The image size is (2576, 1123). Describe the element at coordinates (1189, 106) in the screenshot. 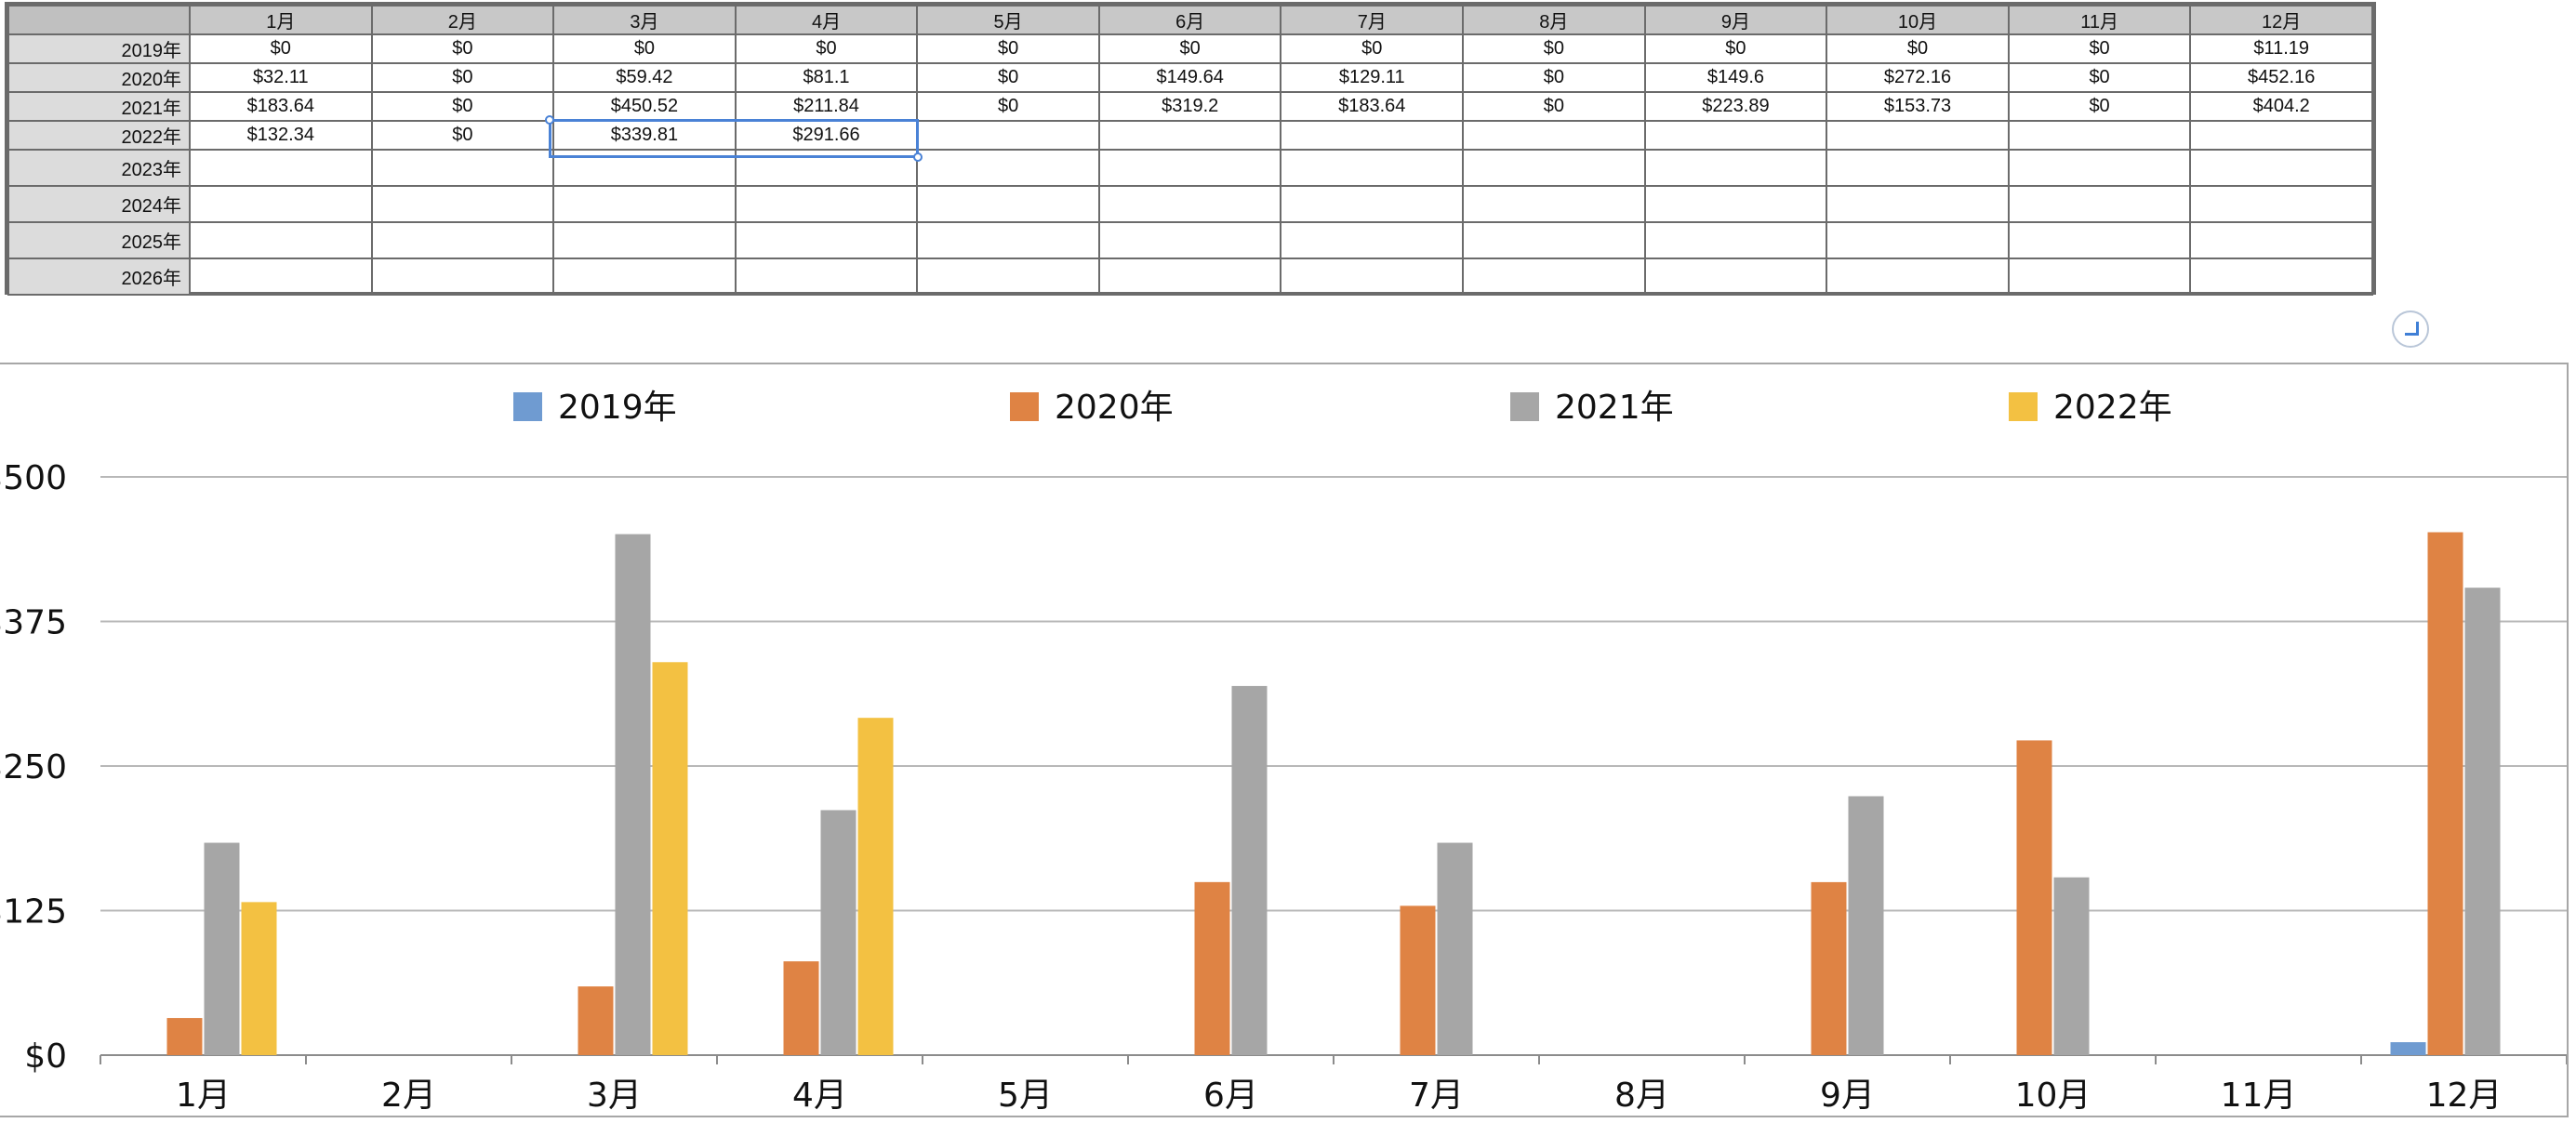

I see `table-cell: $319.2` at that location.